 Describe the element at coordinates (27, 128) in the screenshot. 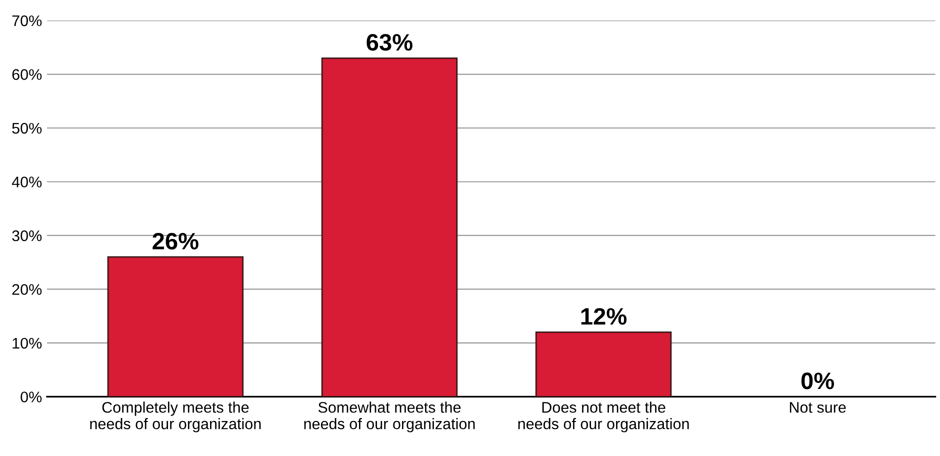

I see `y-tick-label: 50%` at that location.